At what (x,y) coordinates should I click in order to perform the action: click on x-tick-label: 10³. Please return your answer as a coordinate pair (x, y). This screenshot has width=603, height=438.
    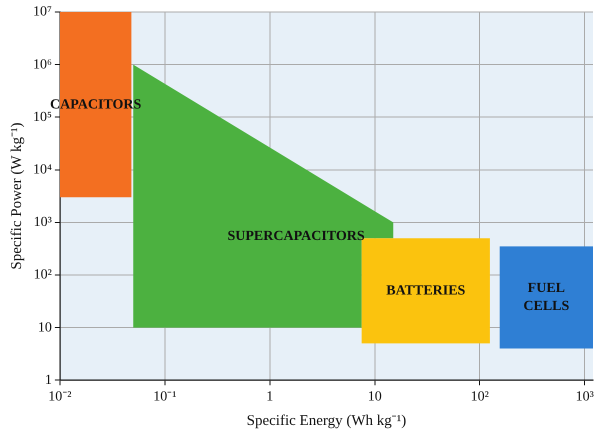
    Looking at the image, I should click on (585, 396).